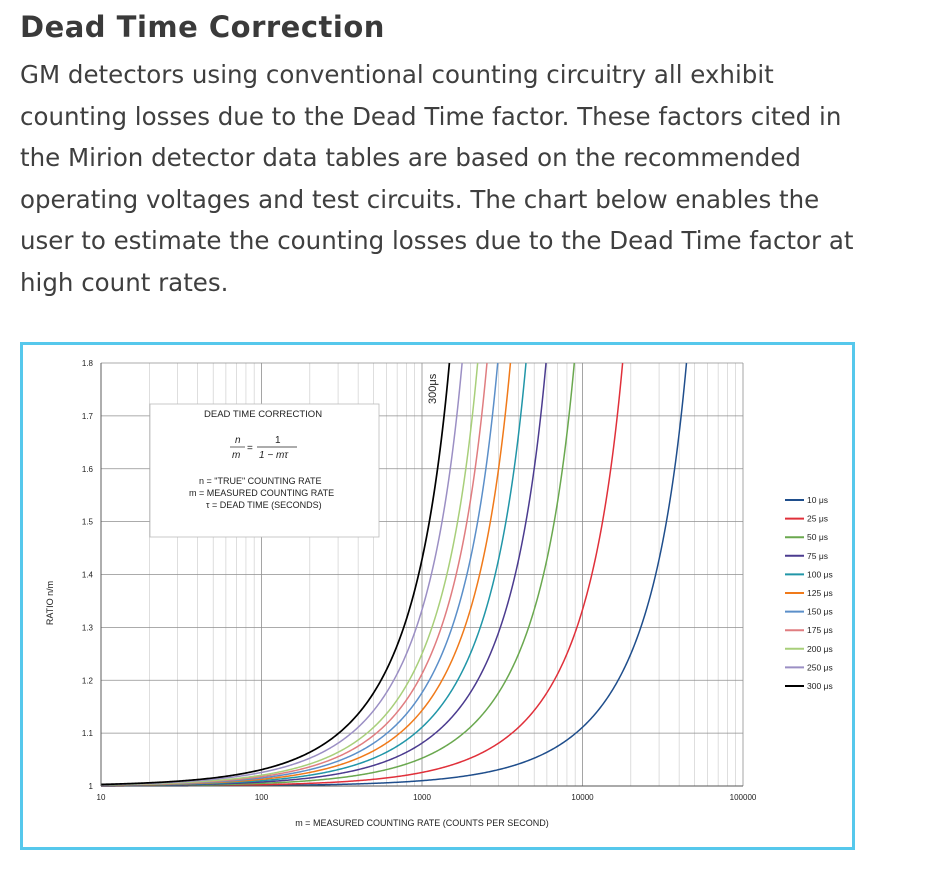  I want to click on legend-label: 300 μs, so click(820, 686).